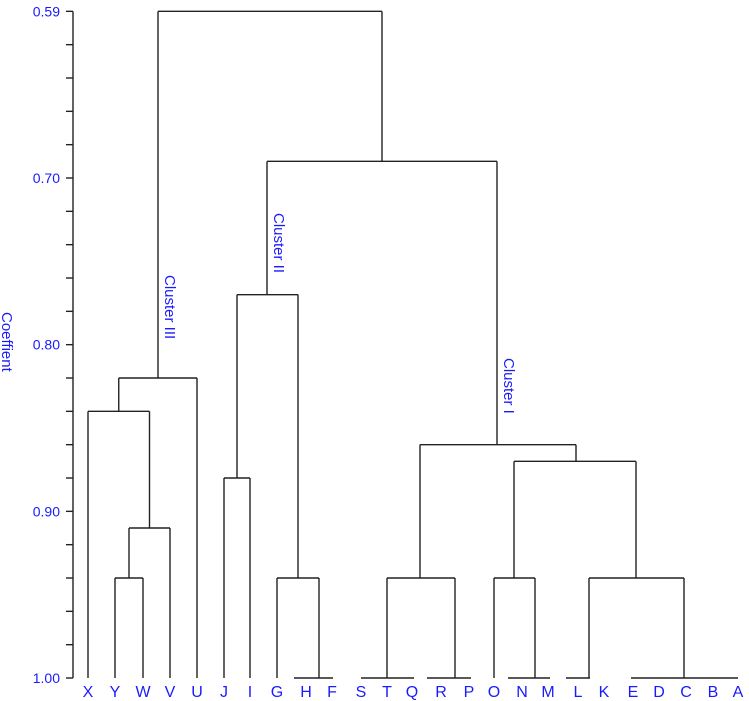 This screenshot has height=701, width=749. What do you see at coordinates (604, 692) in the screenshot?
I see `leaf-label-K: K` at bounding box center [604, 692].